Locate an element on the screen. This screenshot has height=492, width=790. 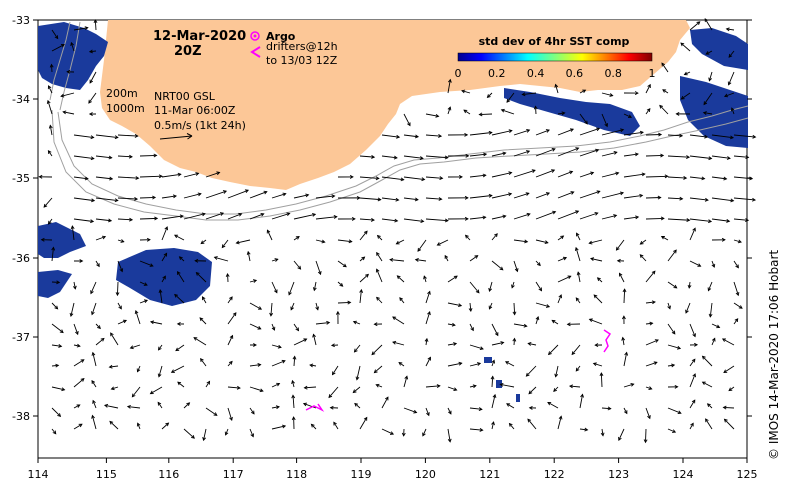
argo-label: Argo is located at coordinates (281, 36).